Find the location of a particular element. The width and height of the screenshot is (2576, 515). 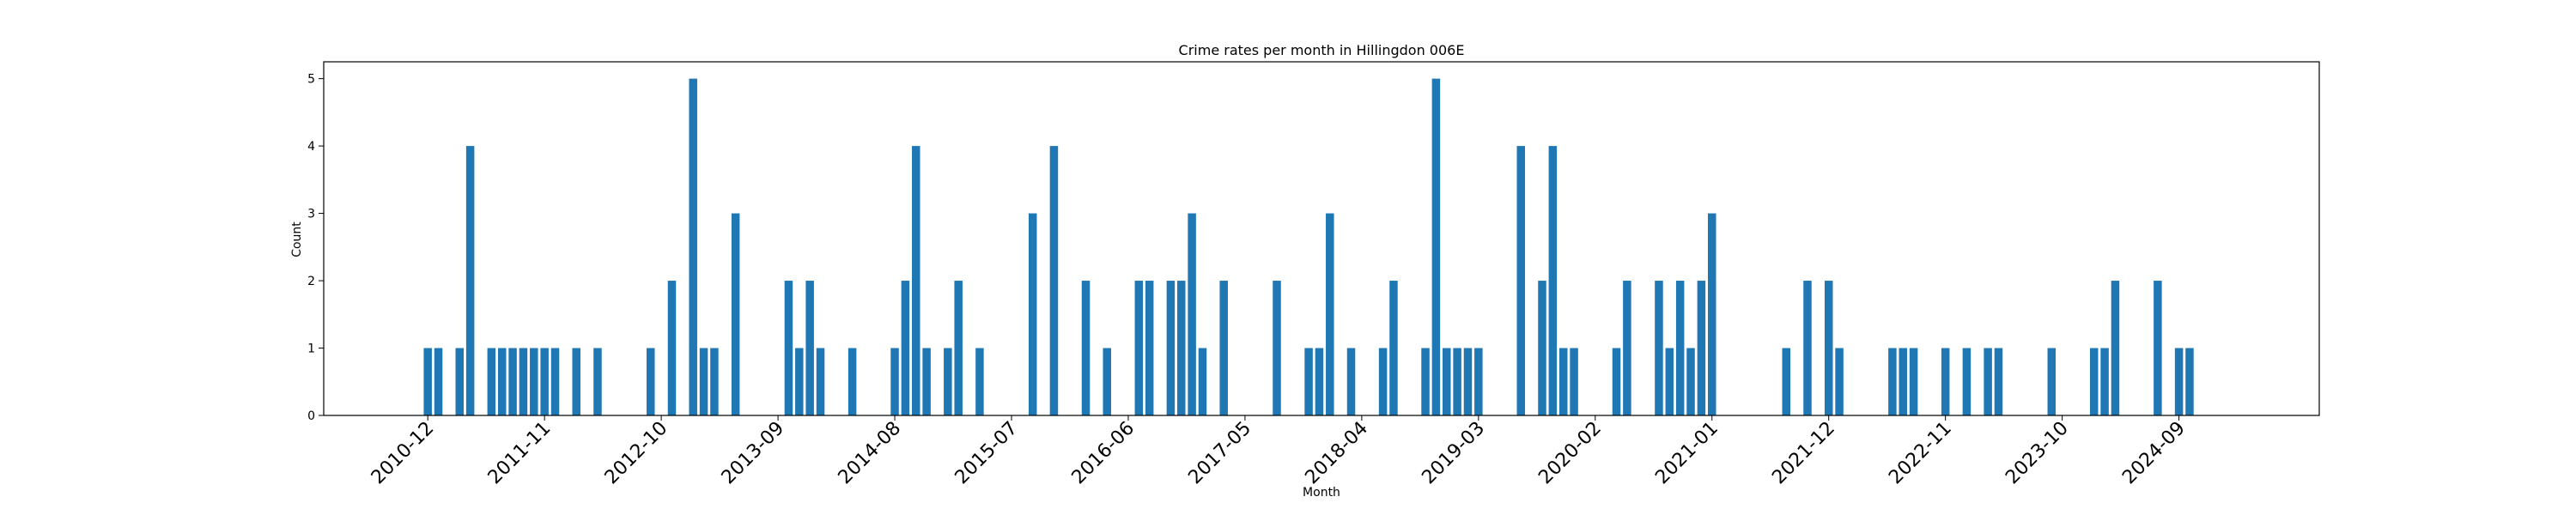

y-tick-label: 3 is located at coordinates (311, 214).